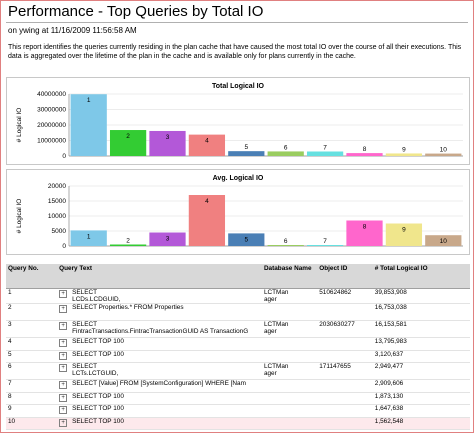 This screenshot has height=433, width=474. What do you see at coordinates (159, 276) in the screenshot?
I see `header-query-text: Query Text` at bounding box center [159, 276].